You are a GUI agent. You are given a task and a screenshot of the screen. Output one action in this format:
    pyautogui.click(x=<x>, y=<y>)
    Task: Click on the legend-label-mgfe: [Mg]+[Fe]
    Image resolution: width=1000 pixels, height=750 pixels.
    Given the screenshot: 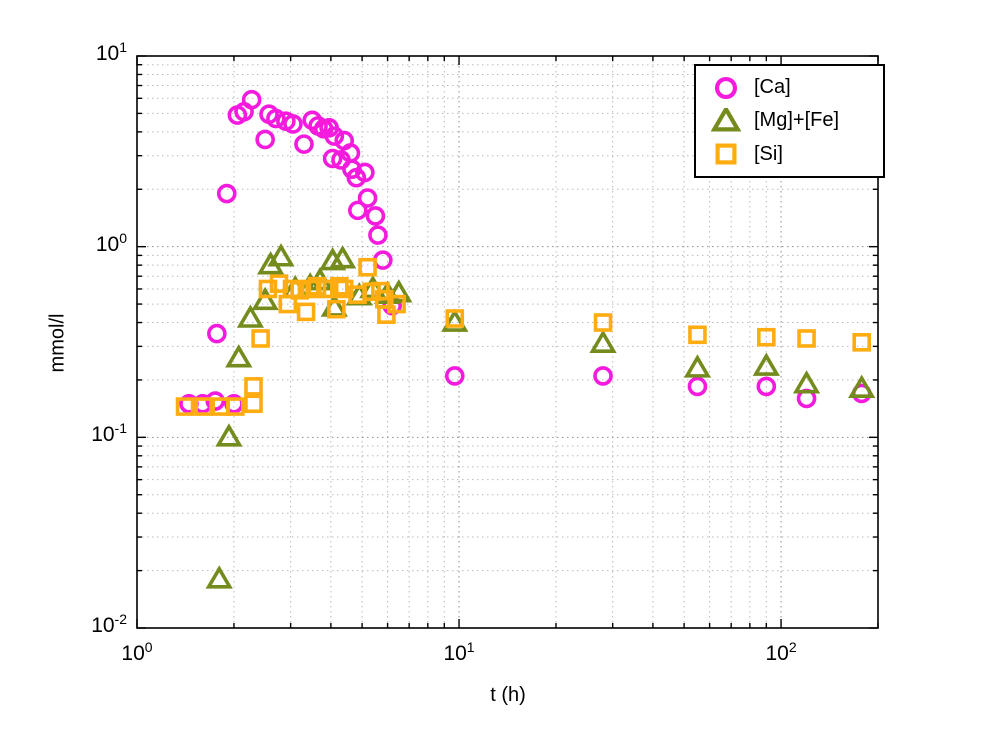 What is the action you would take?
    pyautogui.click(x=797, y=120)
    